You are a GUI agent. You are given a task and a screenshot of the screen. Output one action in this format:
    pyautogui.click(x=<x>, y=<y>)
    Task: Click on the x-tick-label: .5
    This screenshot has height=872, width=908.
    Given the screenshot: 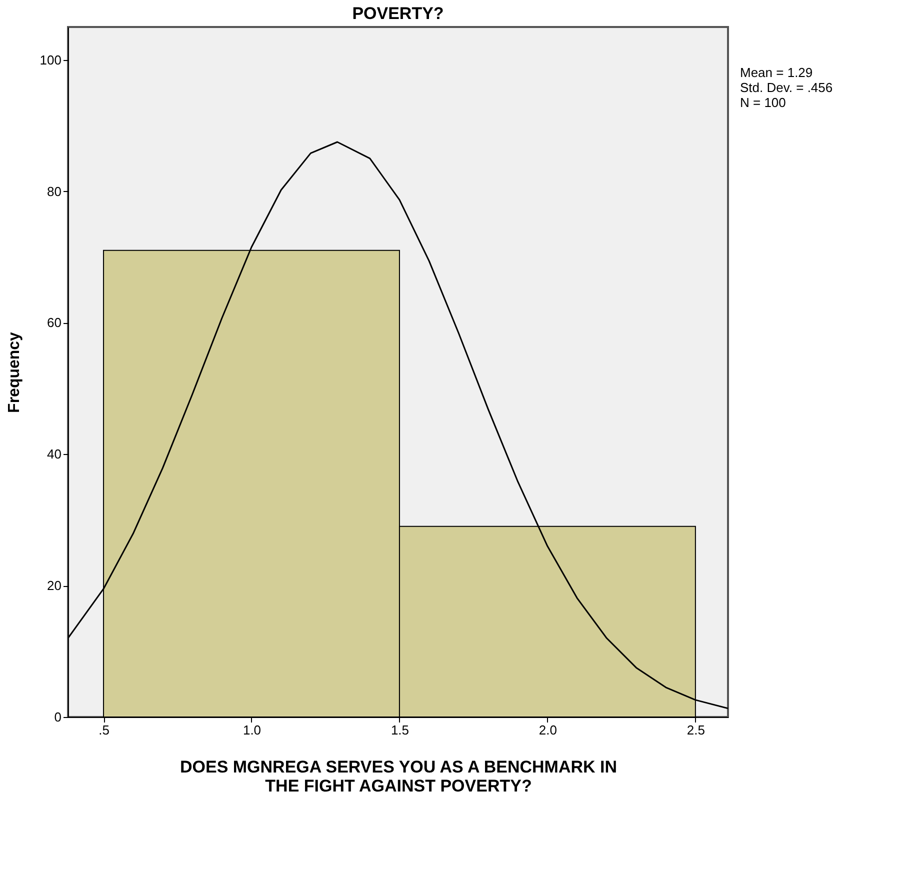 What is the action you would take?
    pyautogui.click(x=104, y=730)
    